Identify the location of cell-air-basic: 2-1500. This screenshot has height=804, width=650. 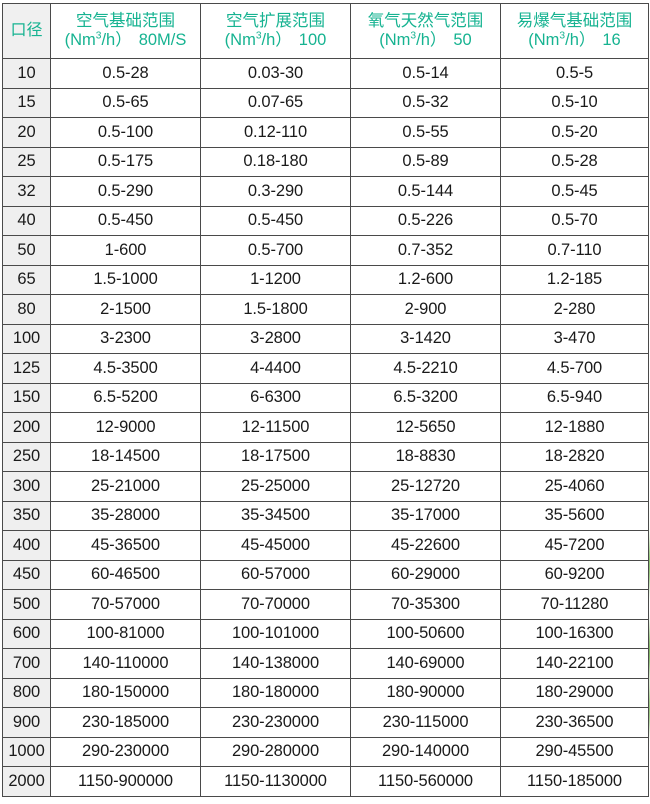
(125, 309).